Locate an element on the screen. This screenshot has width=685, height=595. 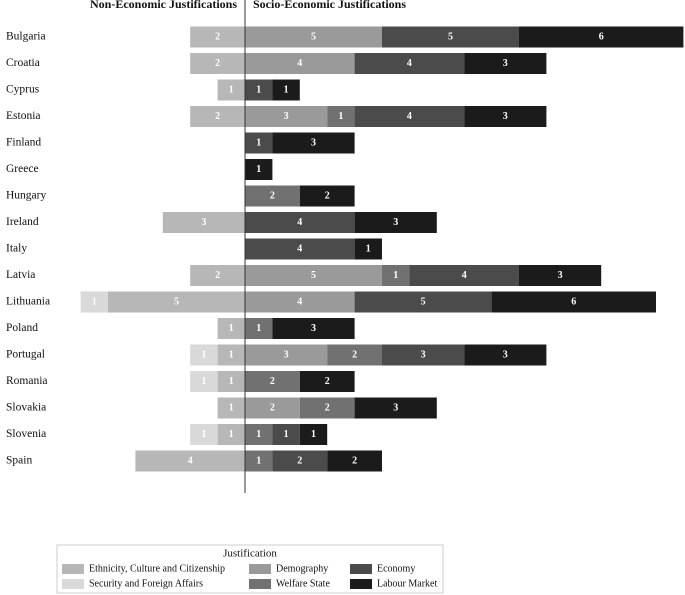
legend-label: Demography is located at coordinates (302, 568).